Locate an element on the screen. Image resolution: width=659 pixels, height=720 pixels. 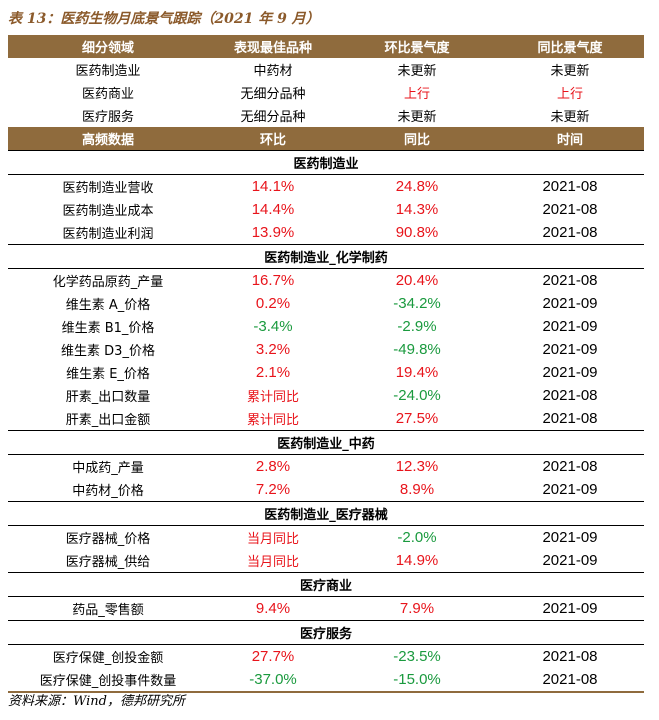
table-row: 肝素_出口数量 累计同比 -24.0% 2021-08 is located at coordinates (326, 395).